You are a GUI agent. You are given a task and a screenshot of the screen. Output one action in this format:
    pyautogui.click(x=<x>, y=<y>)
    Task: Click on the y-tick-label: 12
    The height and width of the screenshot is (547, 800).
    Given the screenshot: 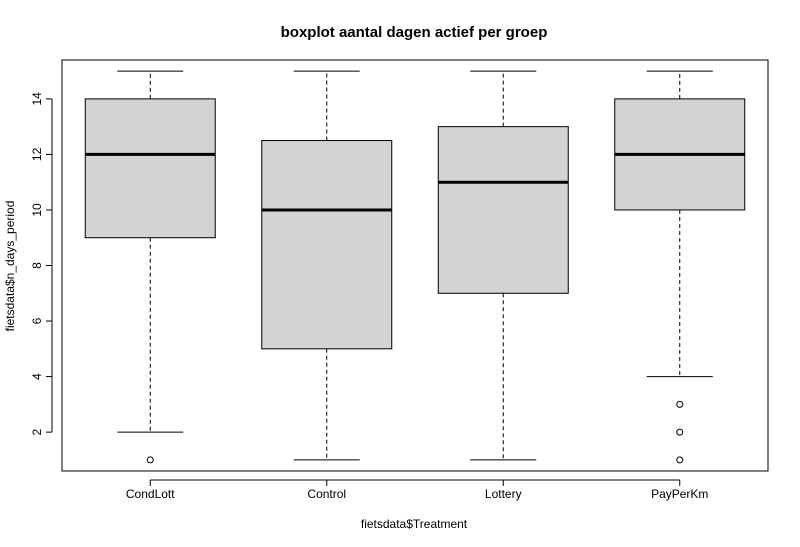 What is the action you would take?
    pyautogui.click(x=37, y=154)
    